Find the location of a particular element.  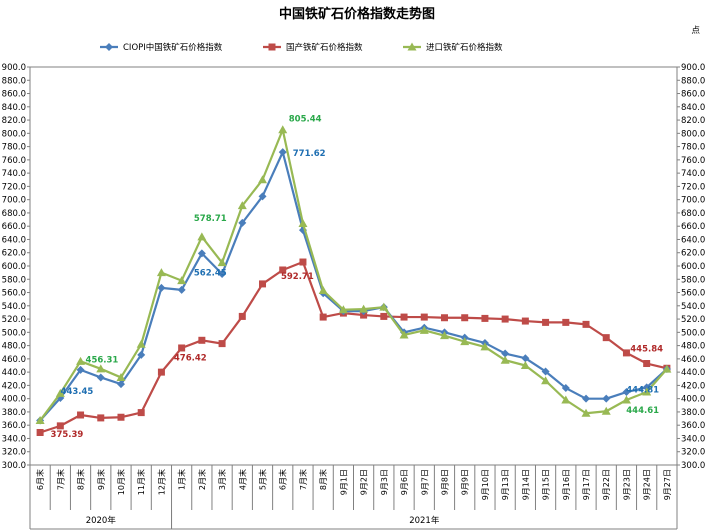

legend-item: 进口铁矿石价格指数 is located at coordinates (453, 47).